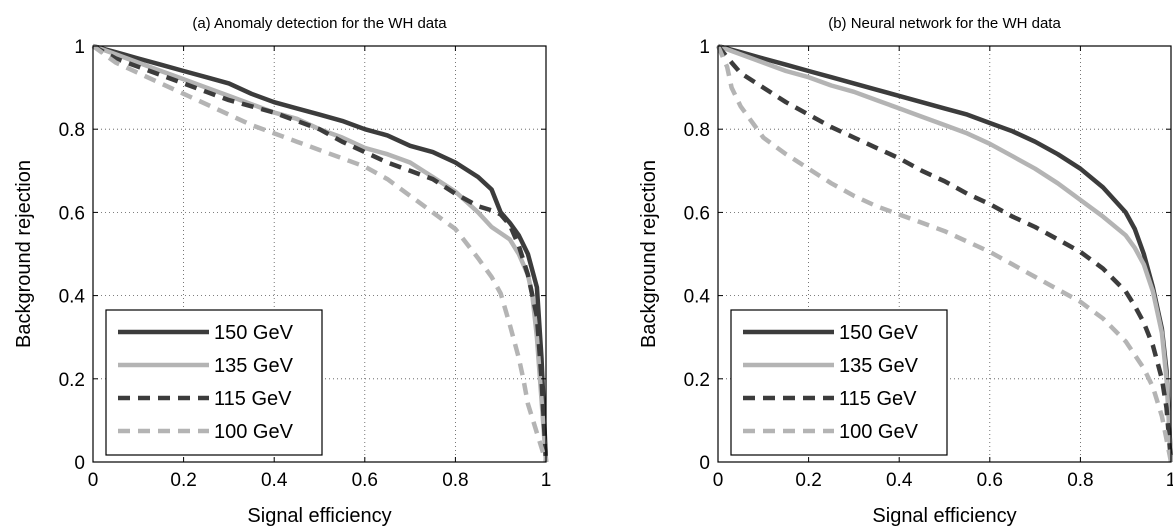 The width and height of the screenshot is (1173, 528). I want to click on chart-title: (a) Anomaly detection for the WH data, so click(319, 23).